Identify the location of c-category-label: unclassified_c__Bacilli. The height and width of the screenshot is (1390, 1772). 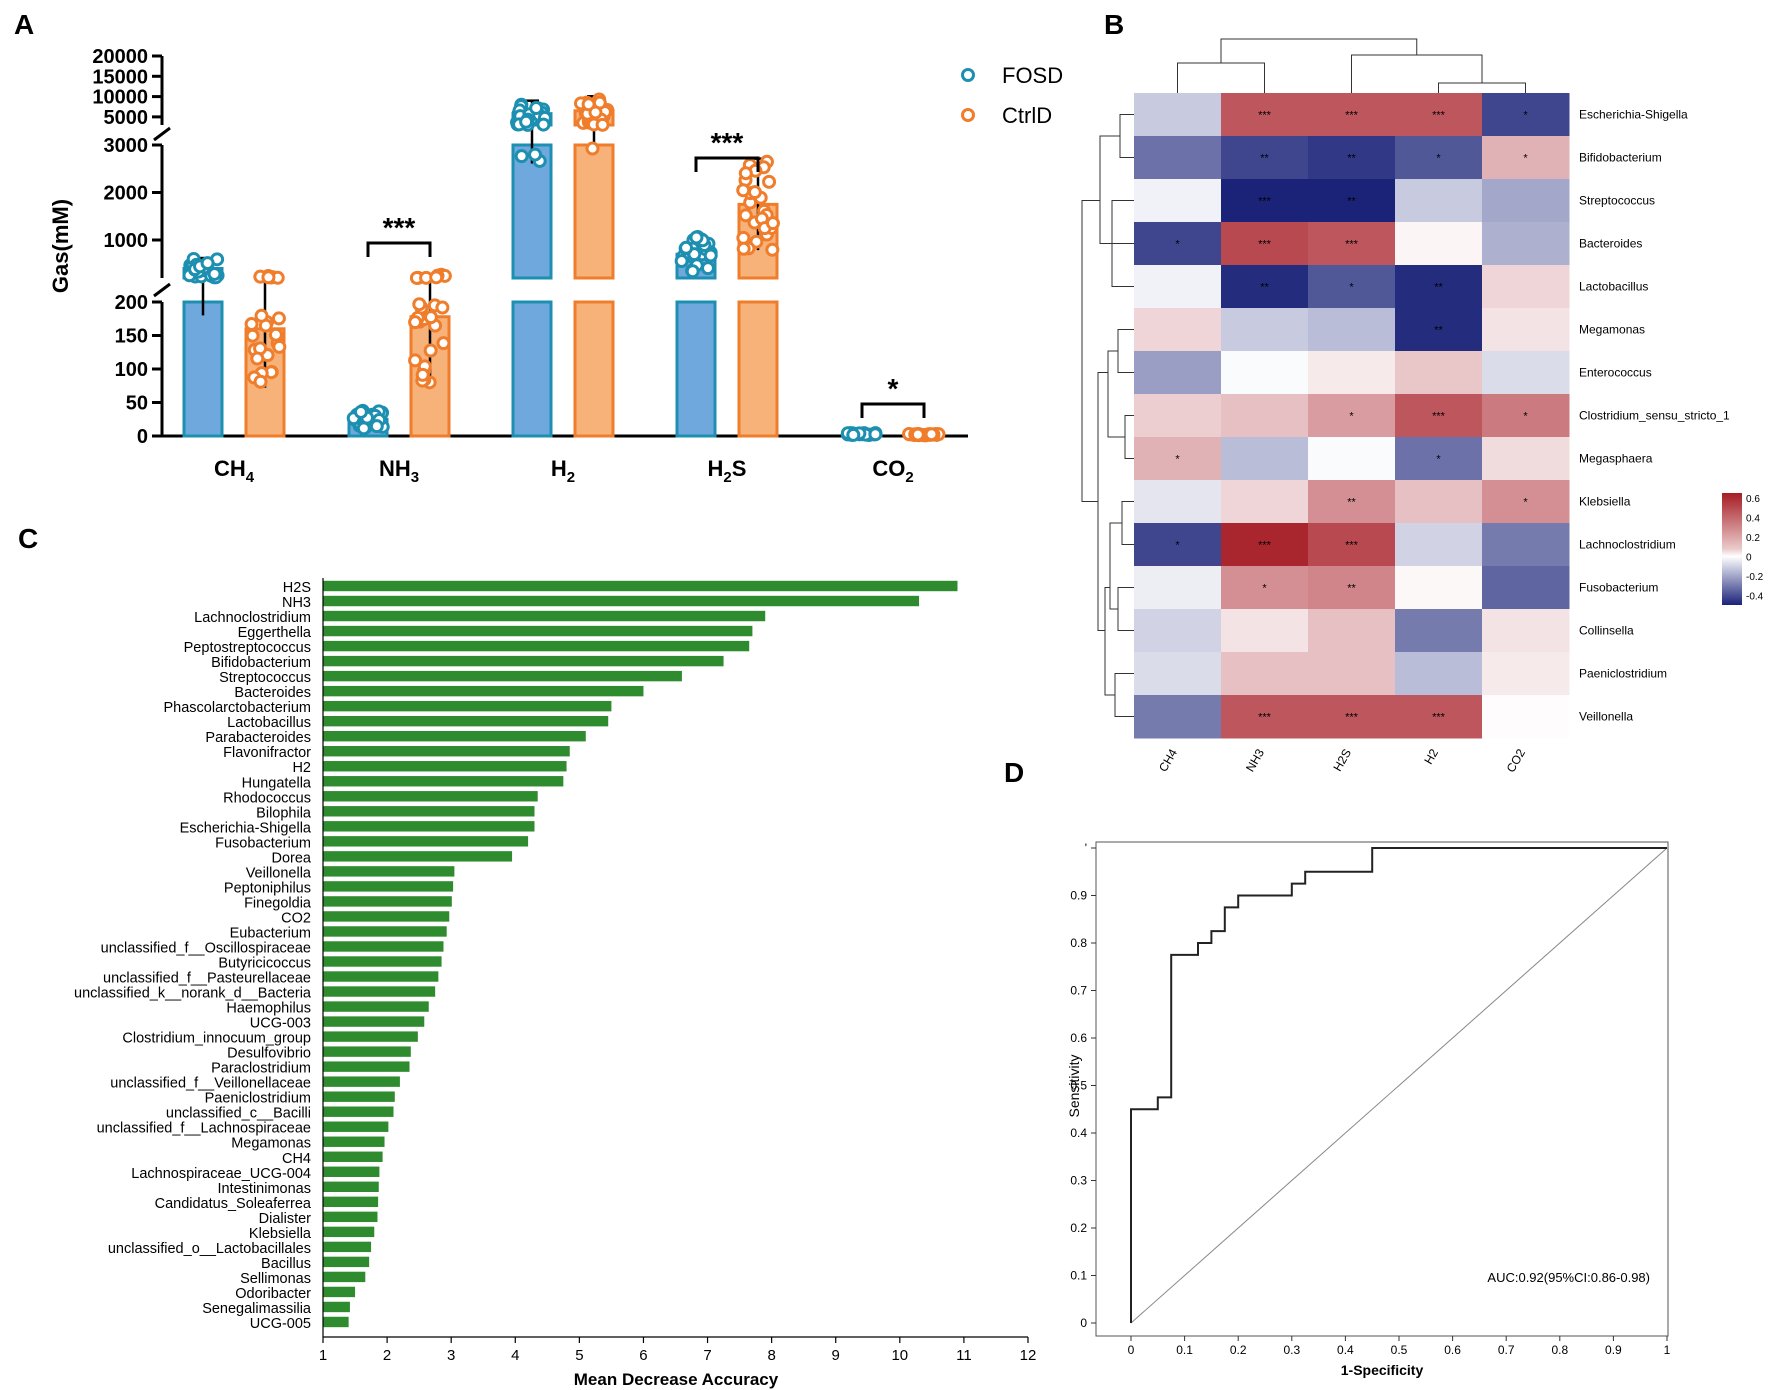
(238, 1114).